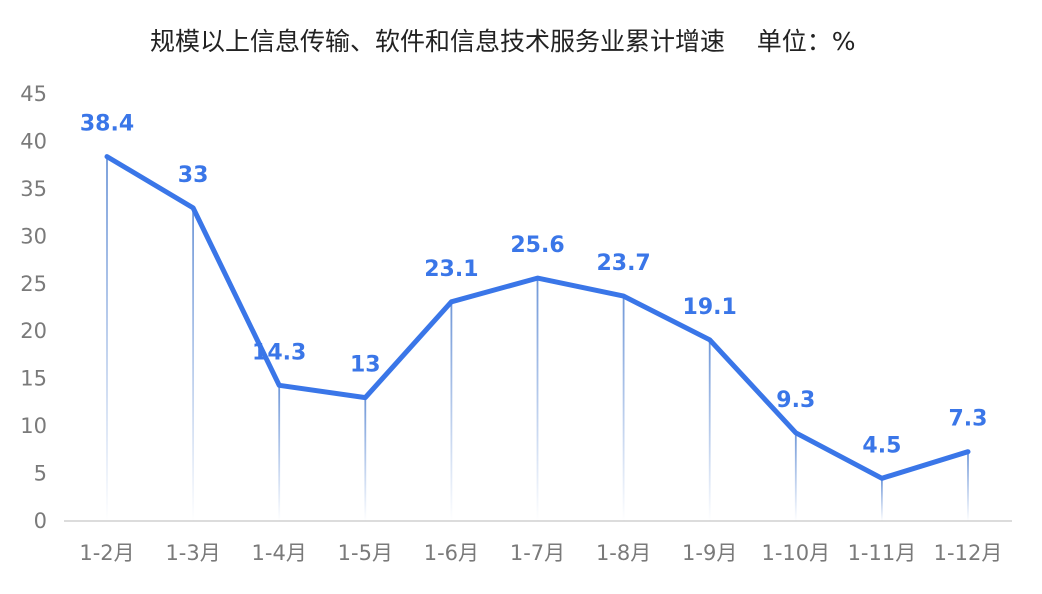 This screenshot has width=1042, height=594. Describe the element at coordinates (33, 189) in the screenshot. I see `y-tick-label: 35` at that location.